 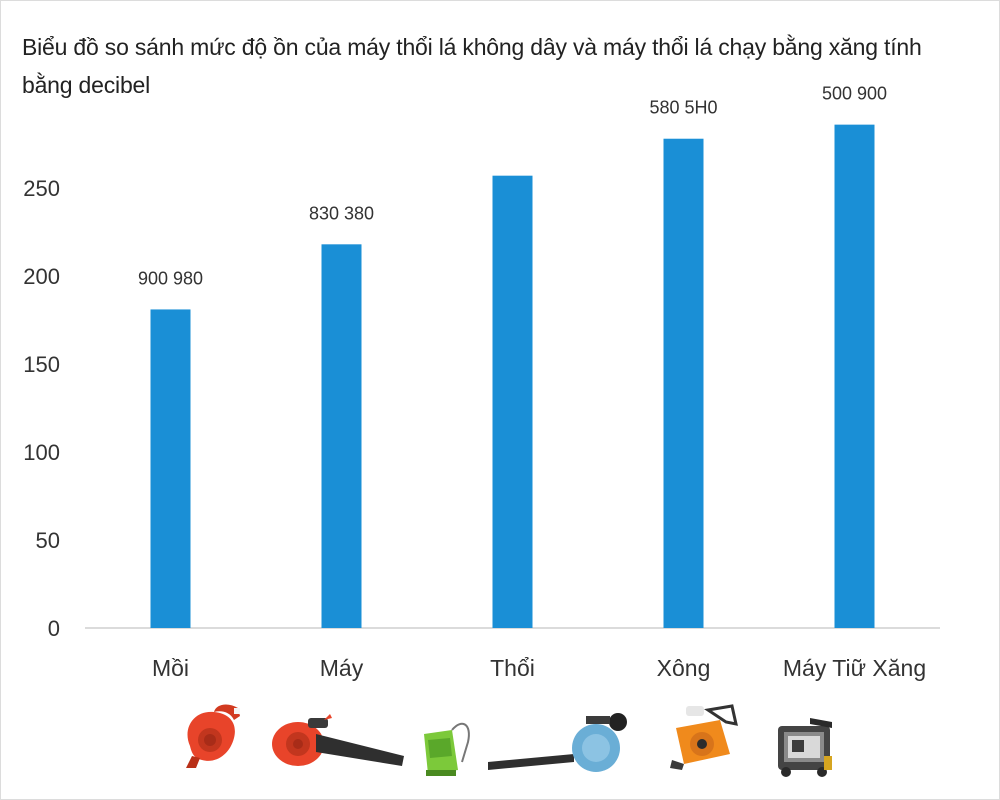 What do you see at coordinates (338, 740) in the screenshot?
I see `red-tube-blower-icon` at bounding box center [338, 740].